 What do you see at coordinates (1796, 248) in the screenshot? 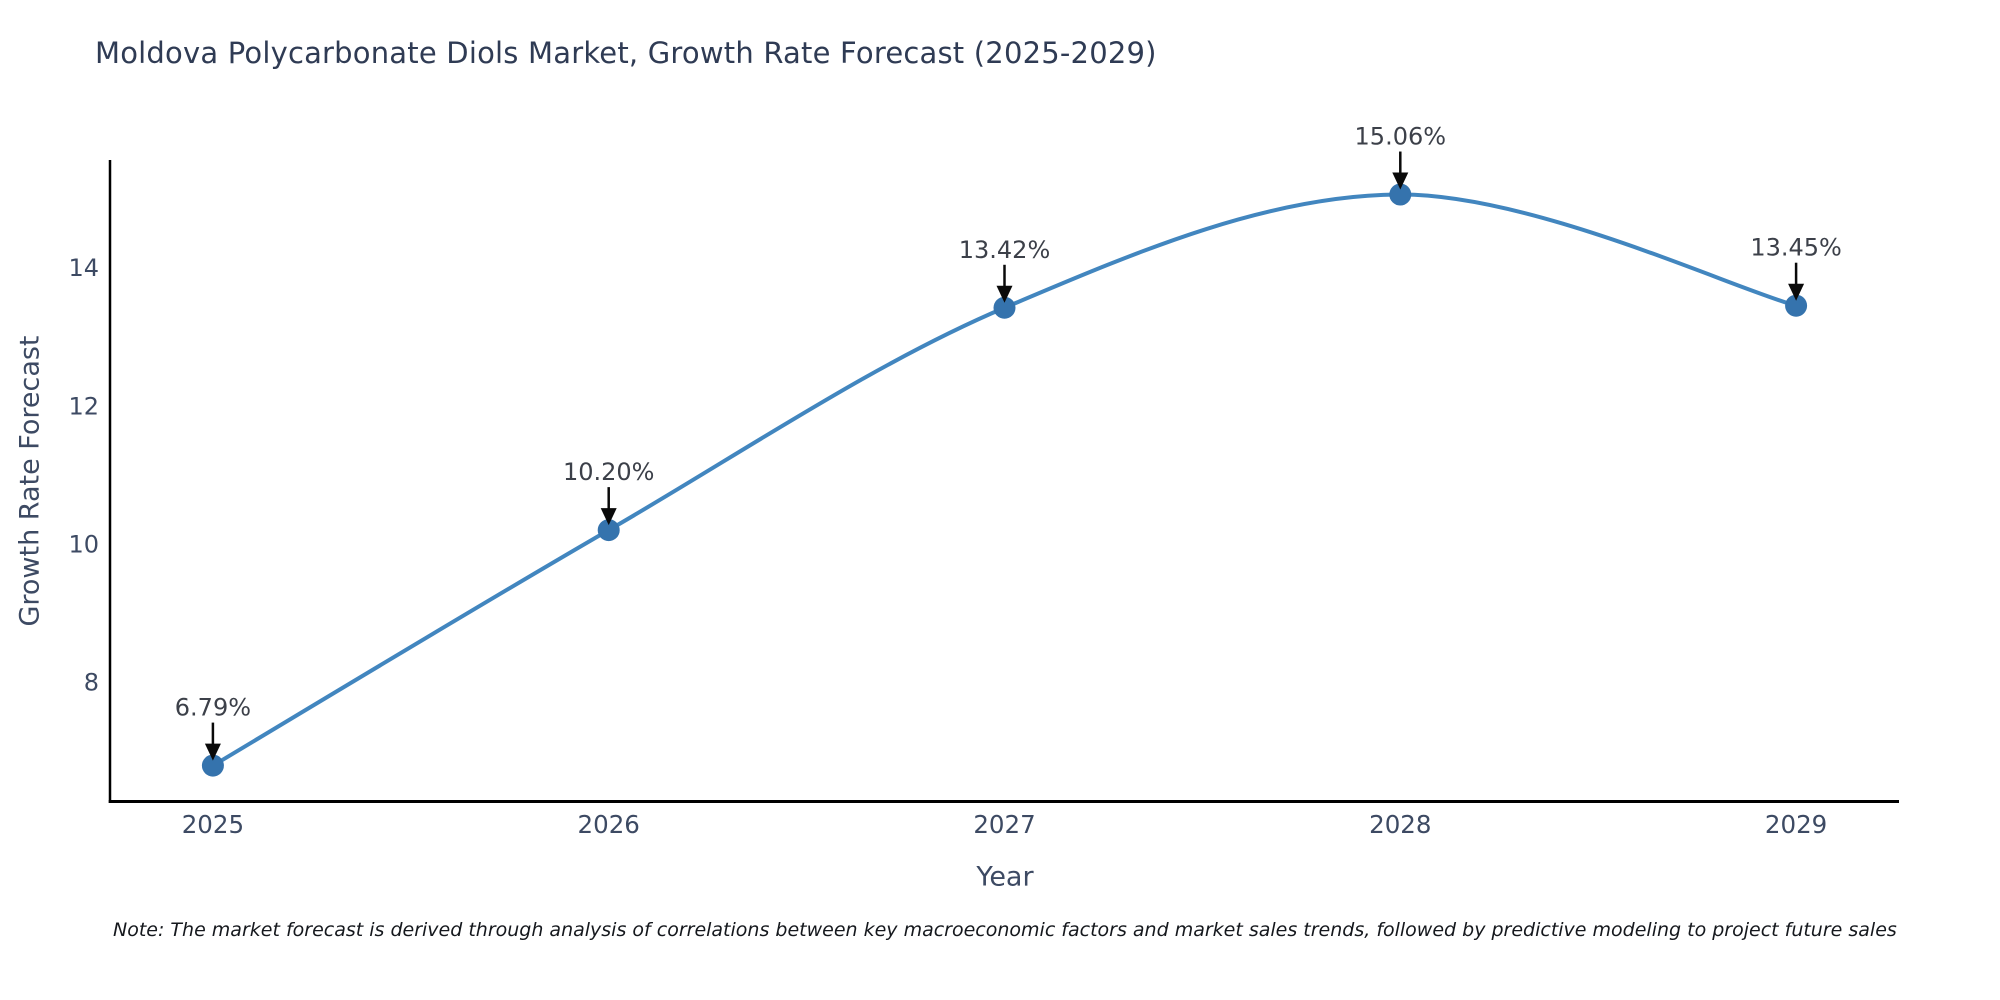
I see `data-point-label: 13.45%` at bounding box center [1796, 248].